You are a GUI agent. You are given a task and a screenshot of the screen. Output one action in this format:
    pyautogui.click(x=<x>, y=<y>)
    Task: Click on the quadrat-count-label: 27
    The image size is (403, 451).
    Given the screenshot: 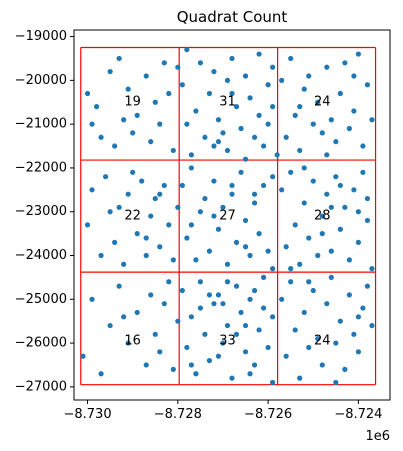 What is the action you would take?
    pyautogui.click(x=227, y=216)
    